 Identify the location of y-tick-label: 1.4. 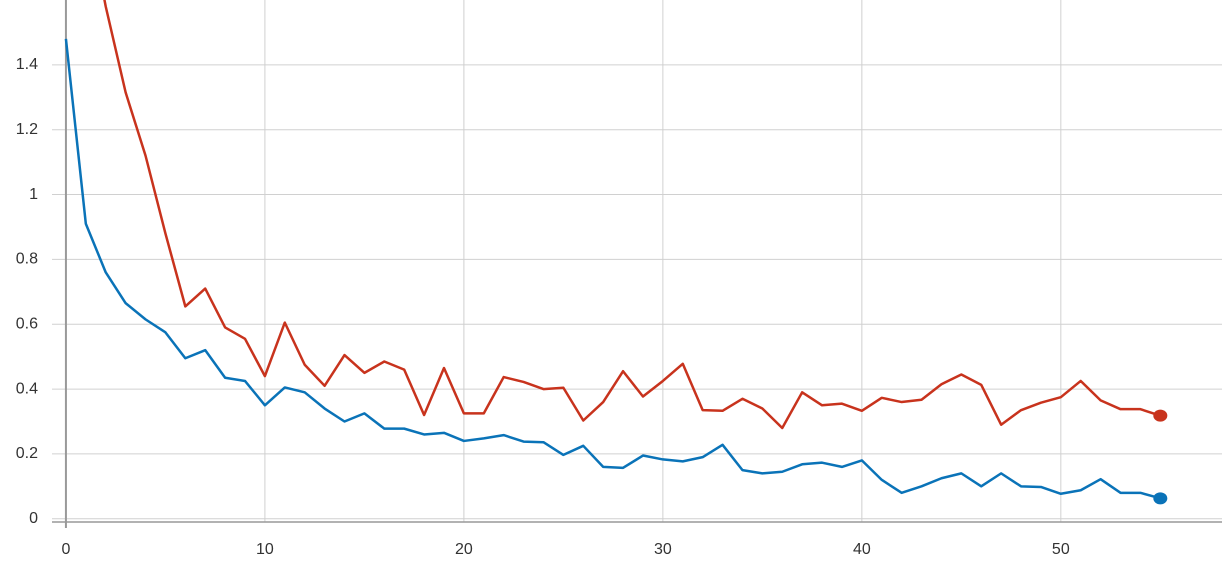
(27, 64).